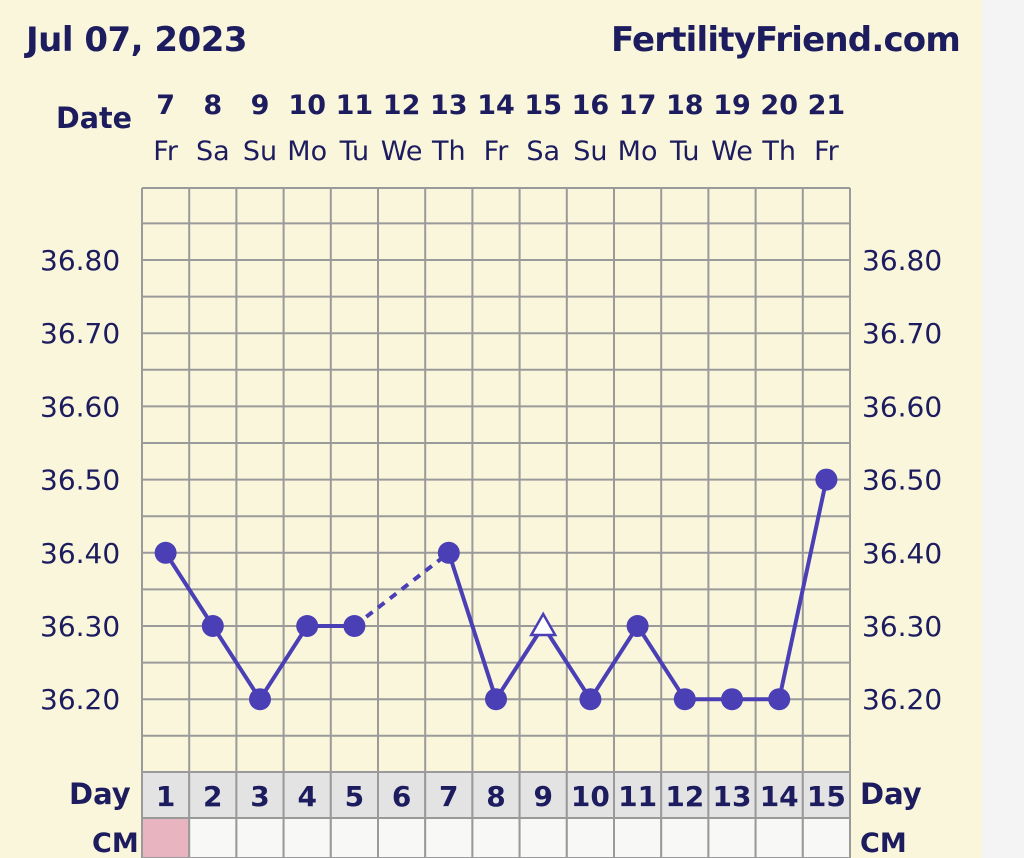  What do you see at coordinates (883, 843) in the screenshot?
I see `cm-row-label-right: CM` at bounding box center [883, 843].